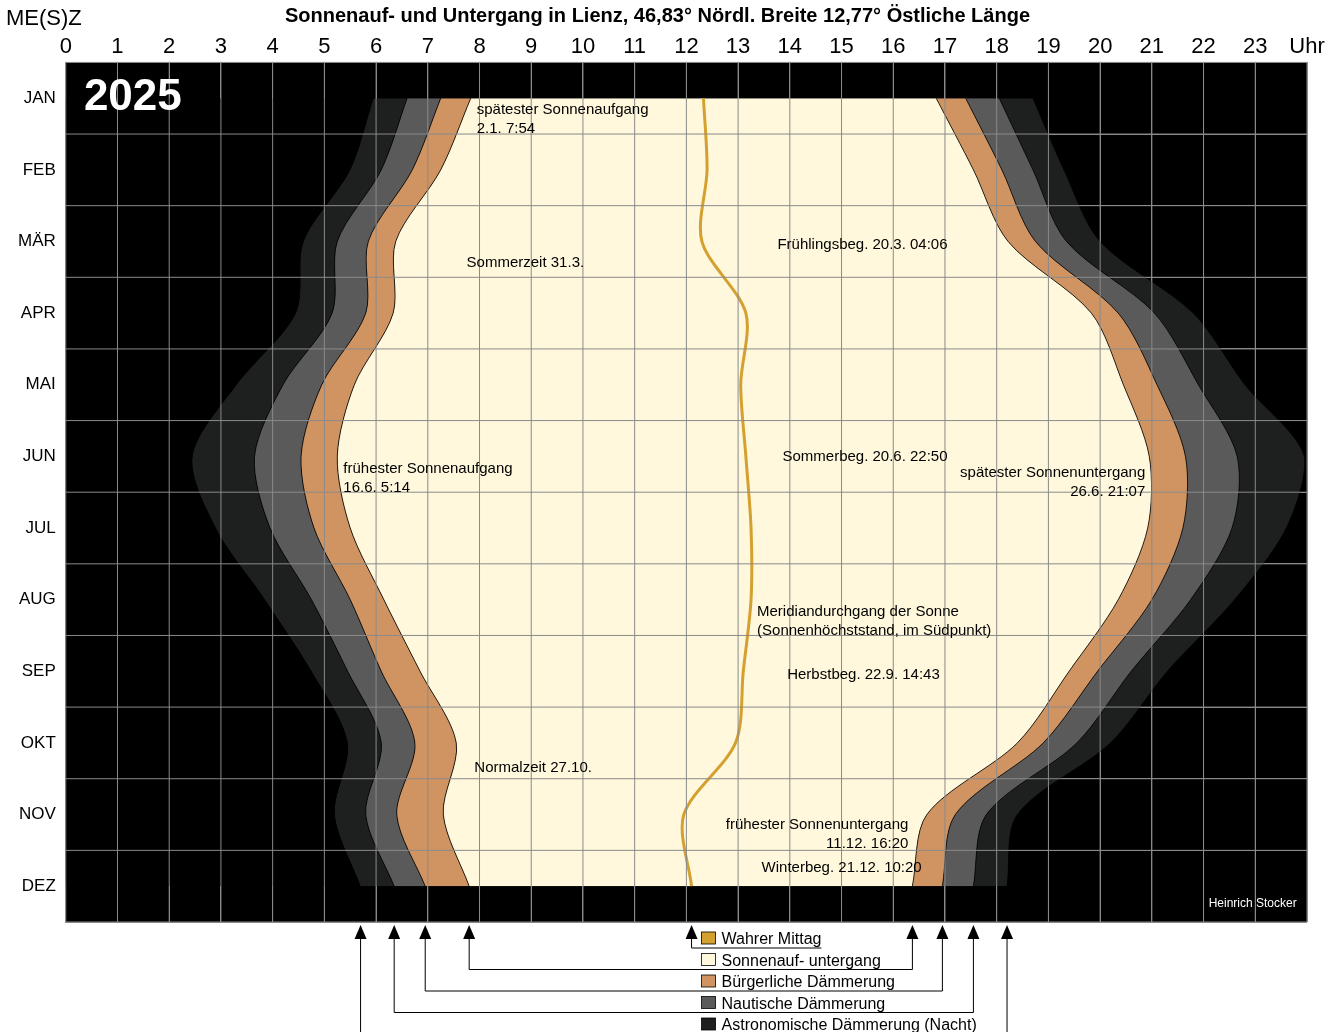 The height and width of the screenshot is (1032, 1343). Describe the element at coordinates (525, 262) in the screenshot. I see `annotation: Sommerzeit 31.3.` at that location.